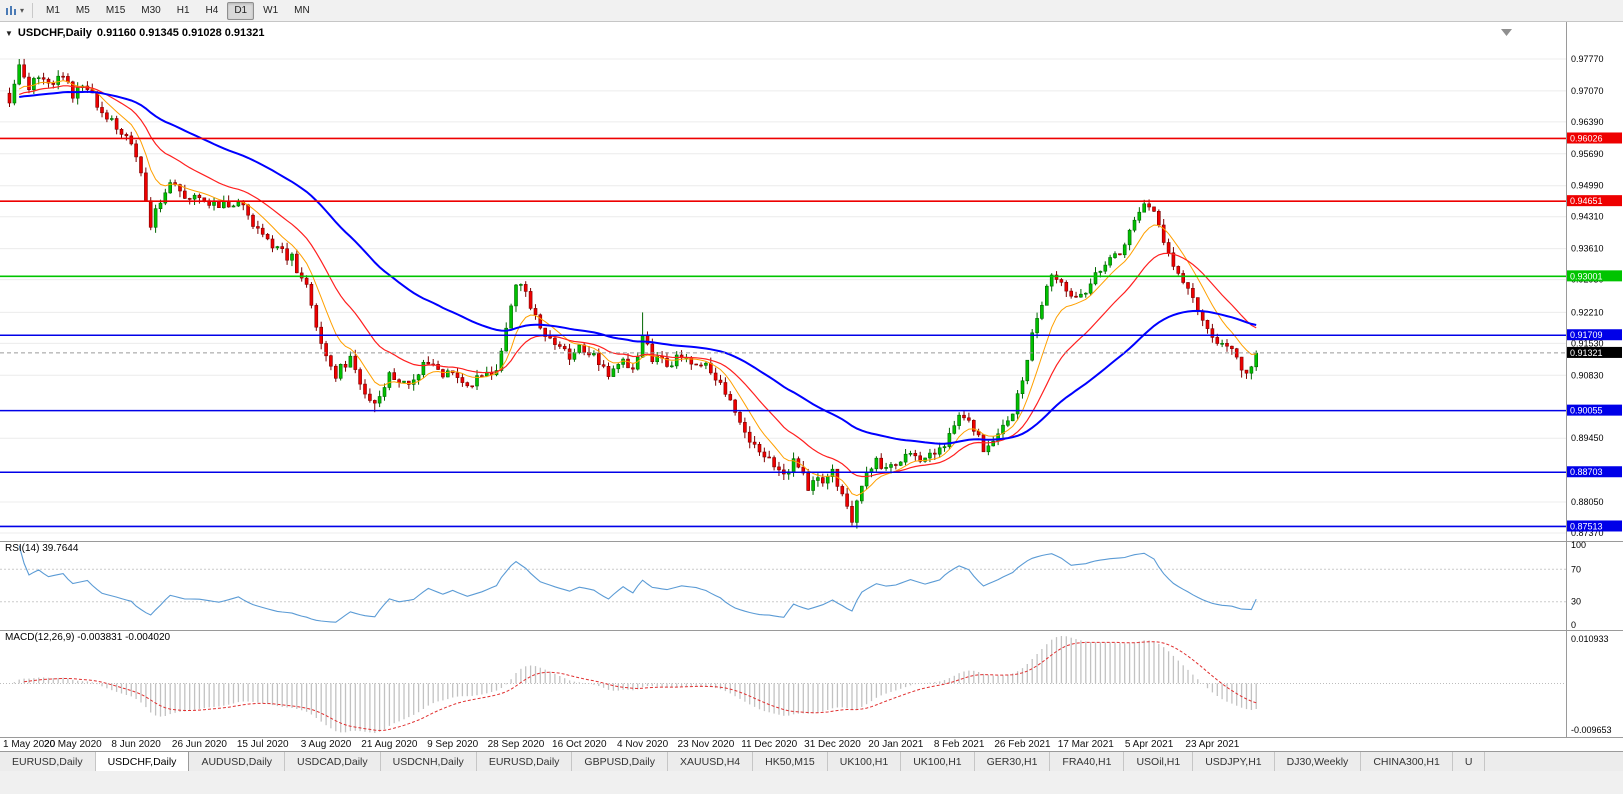 This screenshot has width=1623, height=794. I want to click on svg-text: 0, so click(1573, 625).